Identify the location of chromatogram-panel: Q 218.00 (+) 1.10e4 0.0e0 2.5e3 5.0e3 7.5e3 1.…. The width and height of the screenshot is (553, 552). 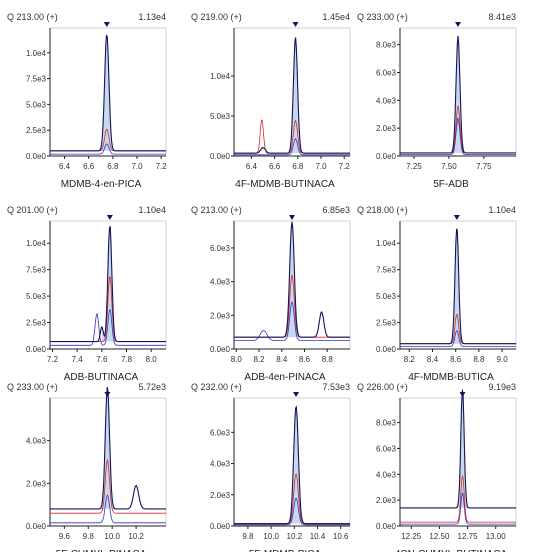
(437, 294).